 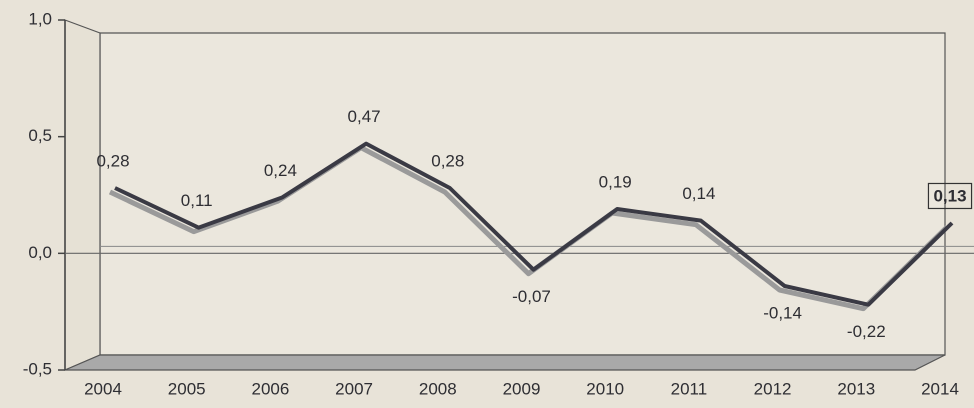 I want to click on x-tick-label: 2010, so click(x=605, y=388).